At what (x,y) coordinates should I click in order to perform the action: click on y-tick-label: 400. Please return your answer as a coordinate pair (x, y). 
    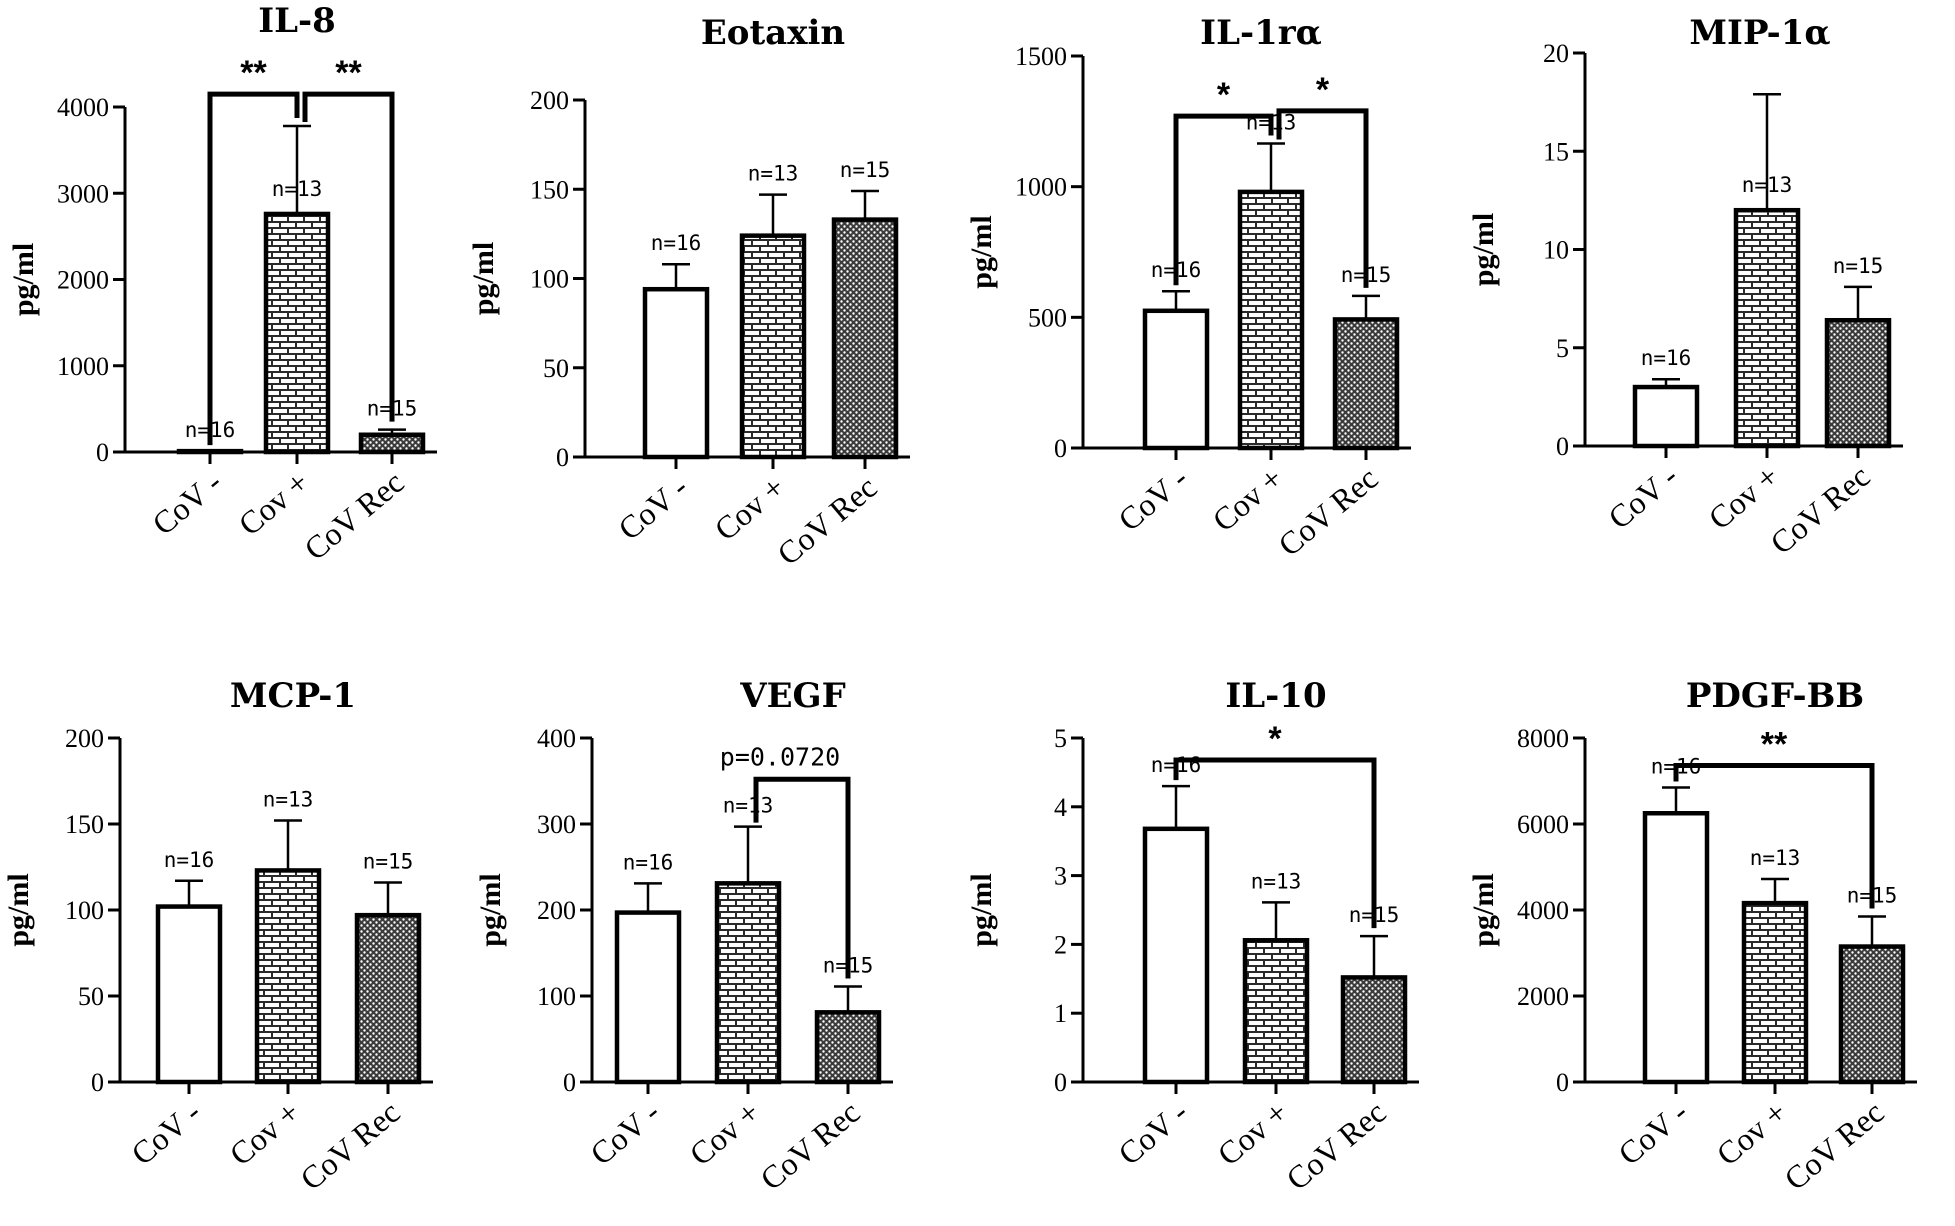
    Looking at the image, I should click on (556, 738).